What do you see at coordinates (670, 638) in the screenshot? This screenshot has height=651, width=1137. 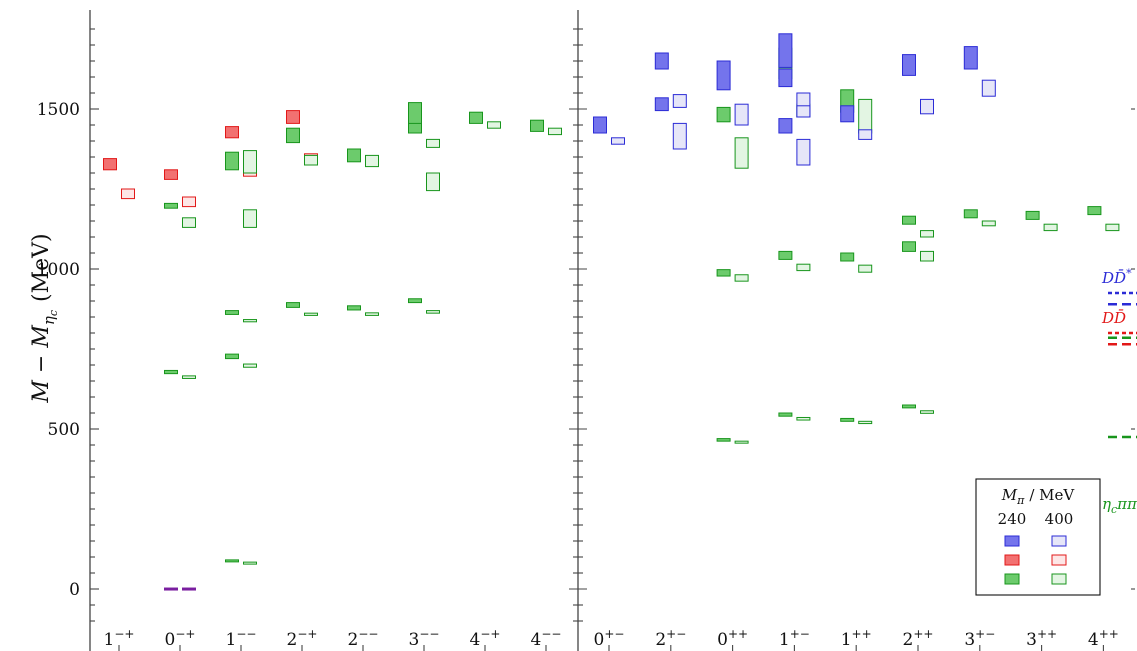 I see `channel-label: 2+−` at bounding box center [670, 638].